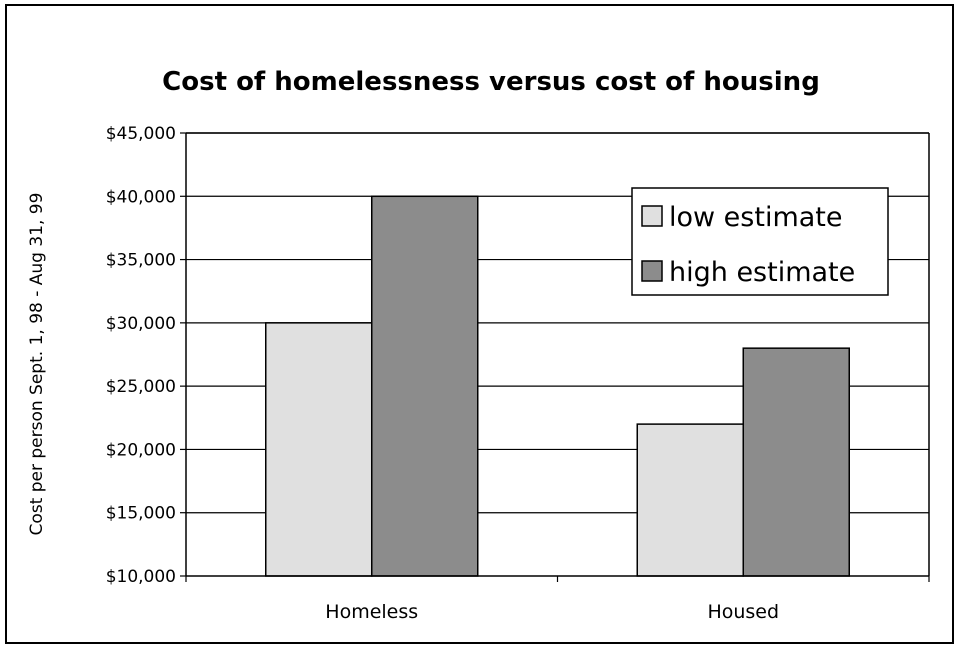 Image resolution: width=959 pixels, height=648 pixels. Describe the element at coordinates (743, 612) in the screenshot. I see `x-tick-label: Housed` at that location.